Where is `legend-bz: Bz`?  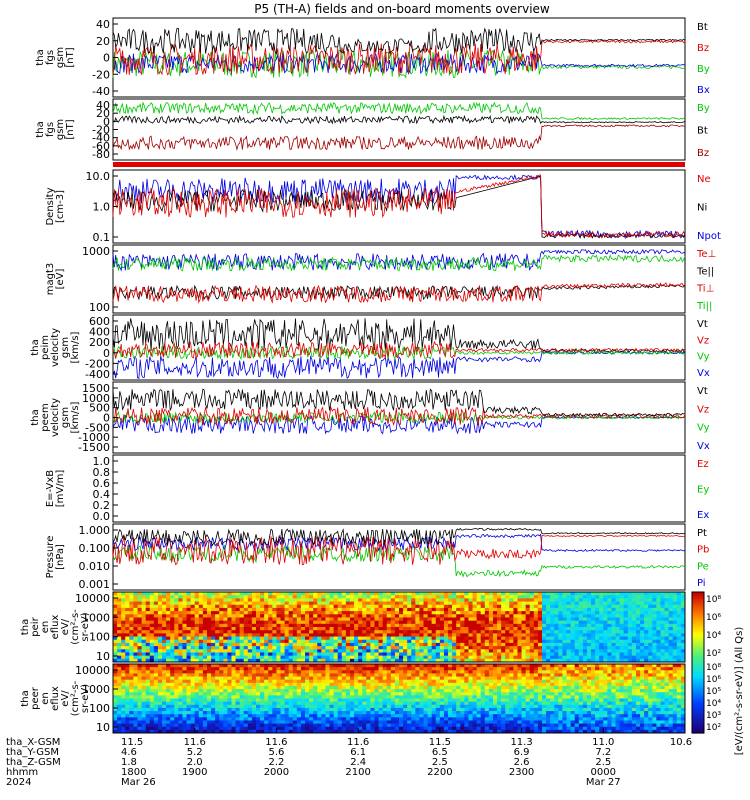 legend-bz: Bz is located at coordinates (703, 153).